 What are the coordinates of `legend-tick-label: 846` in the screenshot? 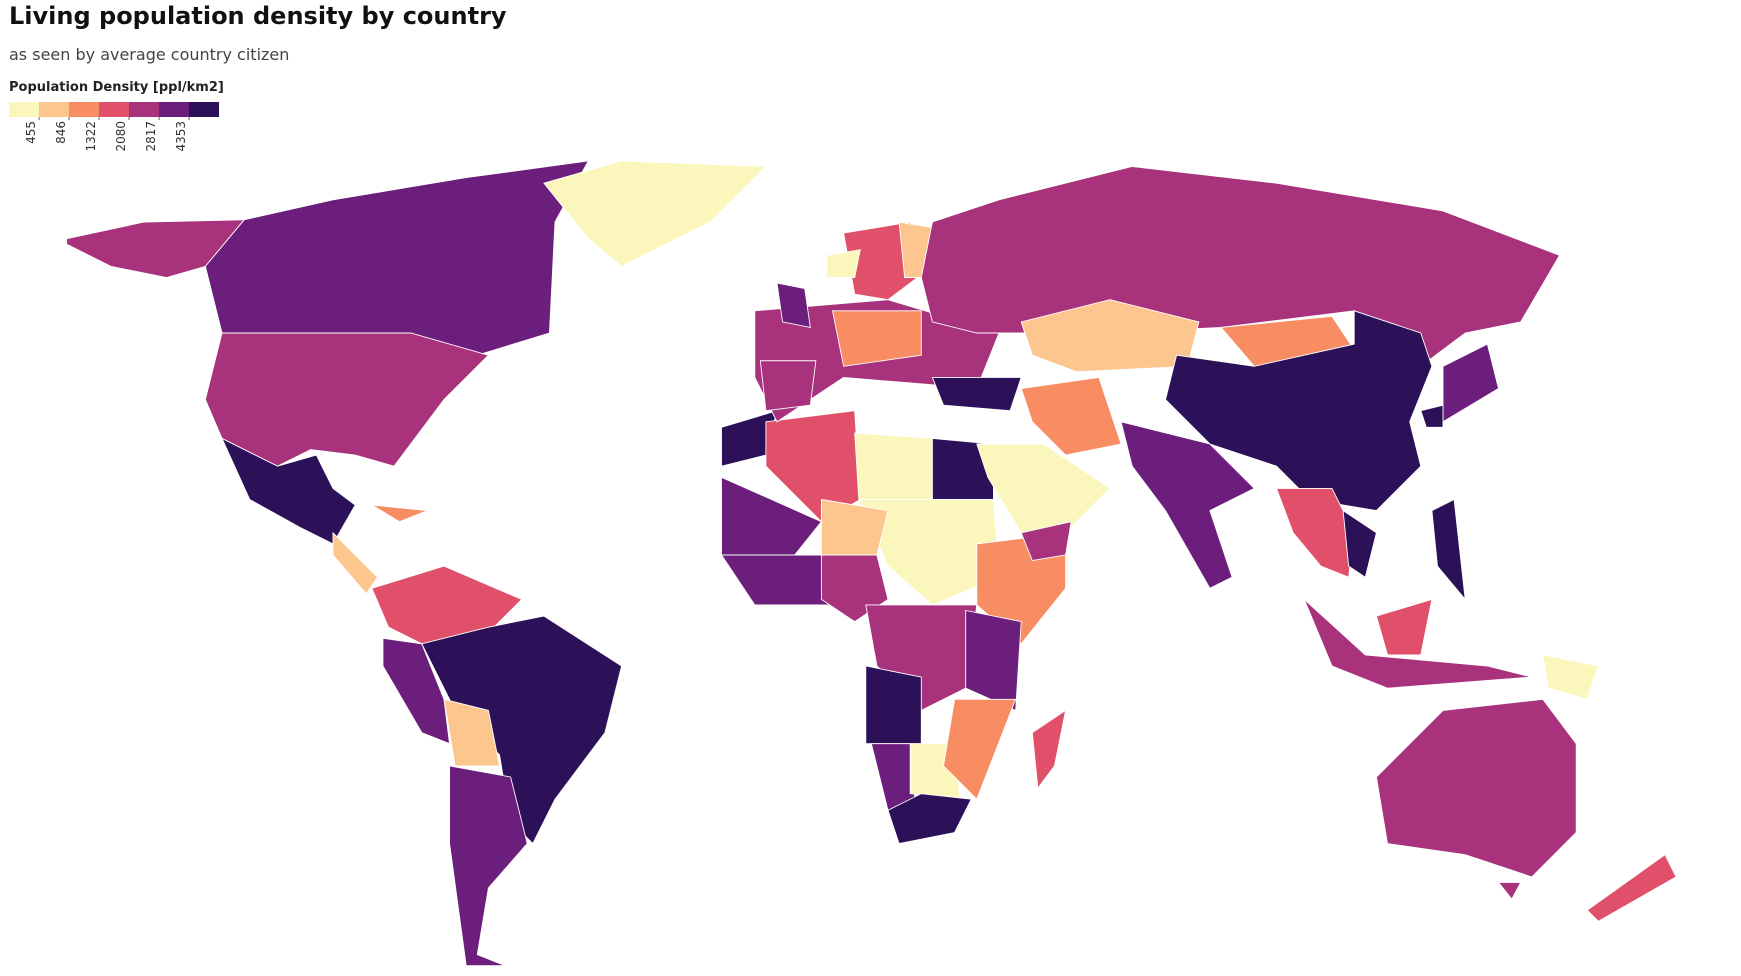 It's located at (61, 132).